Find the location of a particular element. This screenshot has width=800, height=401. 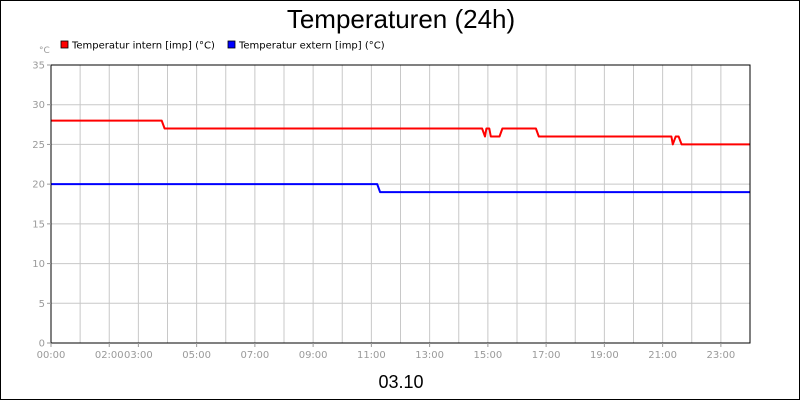

chart-title: Temperaturen (24h) is located at coordinates (401, 19).